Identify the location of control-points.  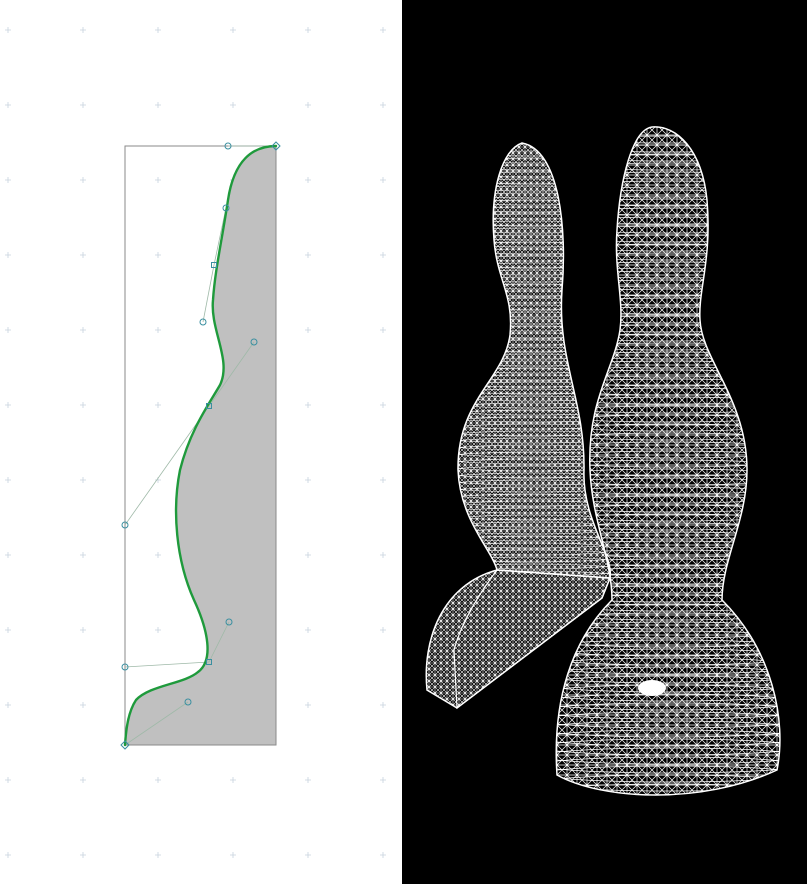
(189, 424).